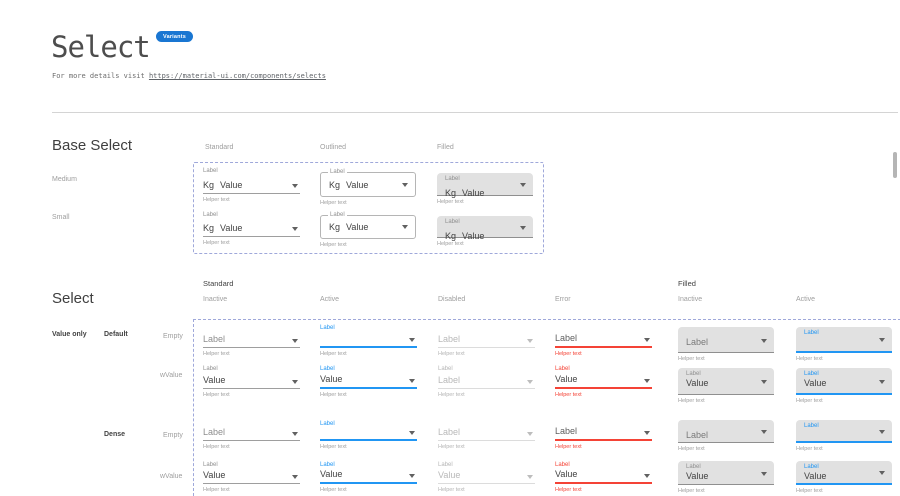  What do you see at coordinates (563, 299) in the screenshot?
I see `col-error: Error` at bounding box center [563, 299].